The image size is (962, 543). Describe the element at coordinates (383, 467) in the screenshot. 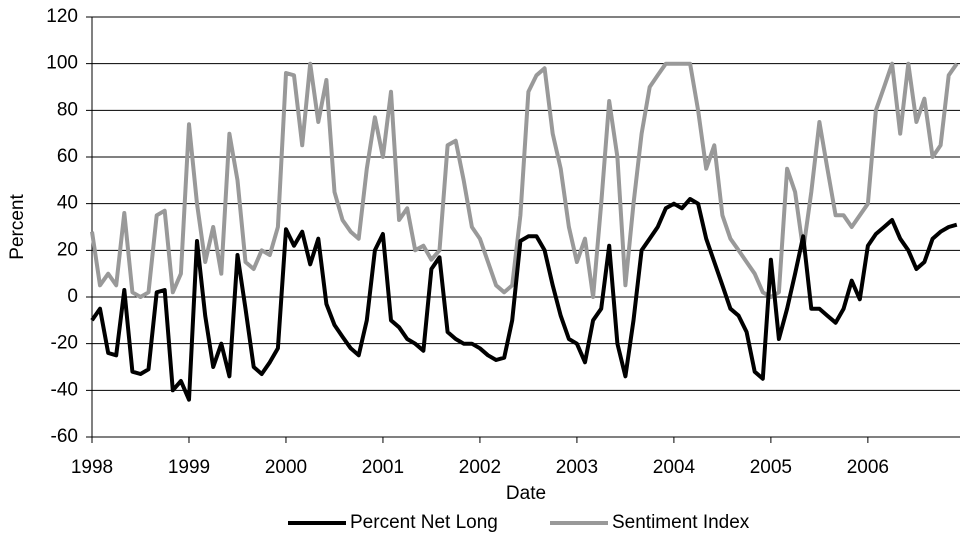

I see `x-tick-label: 2001` at that location.